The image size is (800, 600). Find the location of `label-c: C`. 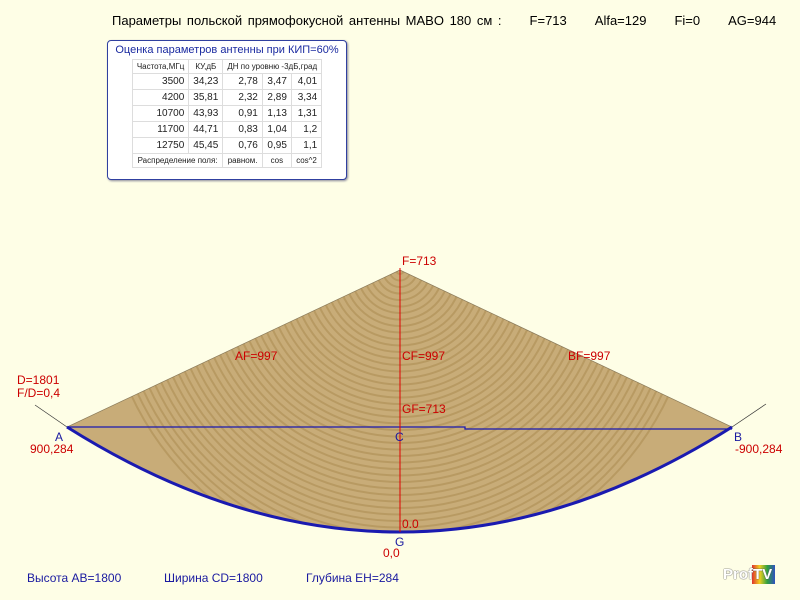

label-c: C is located at coordinates (399, 437).